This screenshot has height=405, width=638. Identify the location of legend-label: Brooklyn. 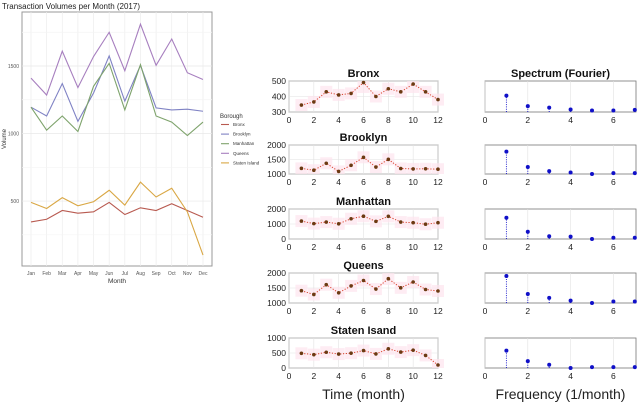
(242, 134).